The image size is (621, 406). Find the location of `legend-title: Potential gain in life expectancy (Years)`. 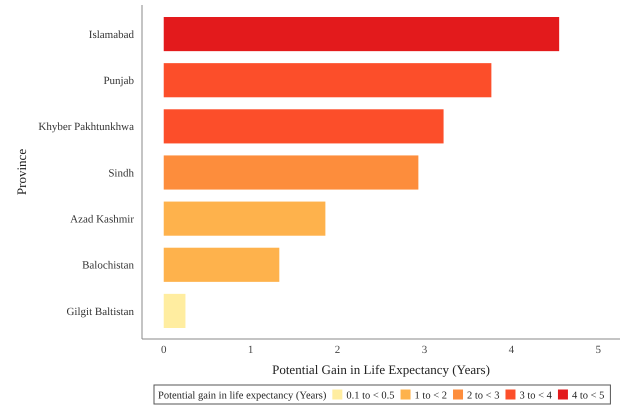

legend-title: Potential gain in life expectancy (Years) is located at coordinates (242, 396).